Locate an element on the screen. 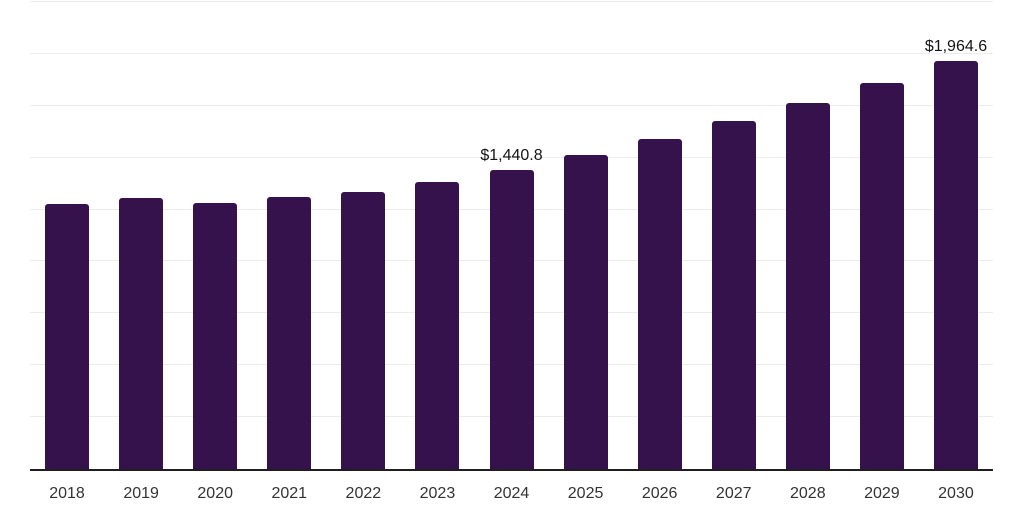  x-tick-label-2026: 2026 is located at coordinates (659, 493).